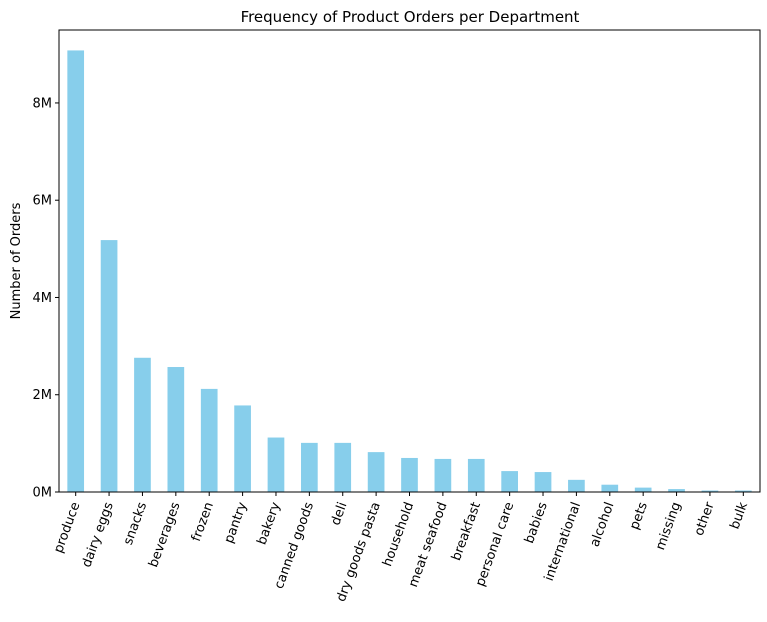  What do you see at coordinates (639, 516) in the screenshot?
I see `x-tick-label: pets` at bounding box center [639, 516].